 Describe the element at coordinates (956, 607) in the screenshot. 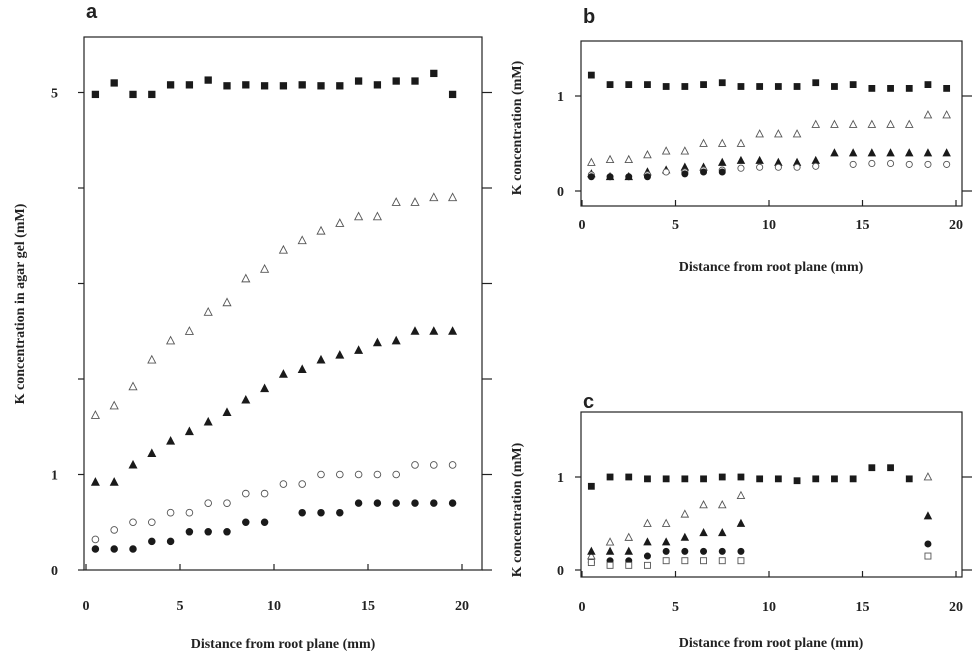

I see `x-tick-label: 20` at that location.